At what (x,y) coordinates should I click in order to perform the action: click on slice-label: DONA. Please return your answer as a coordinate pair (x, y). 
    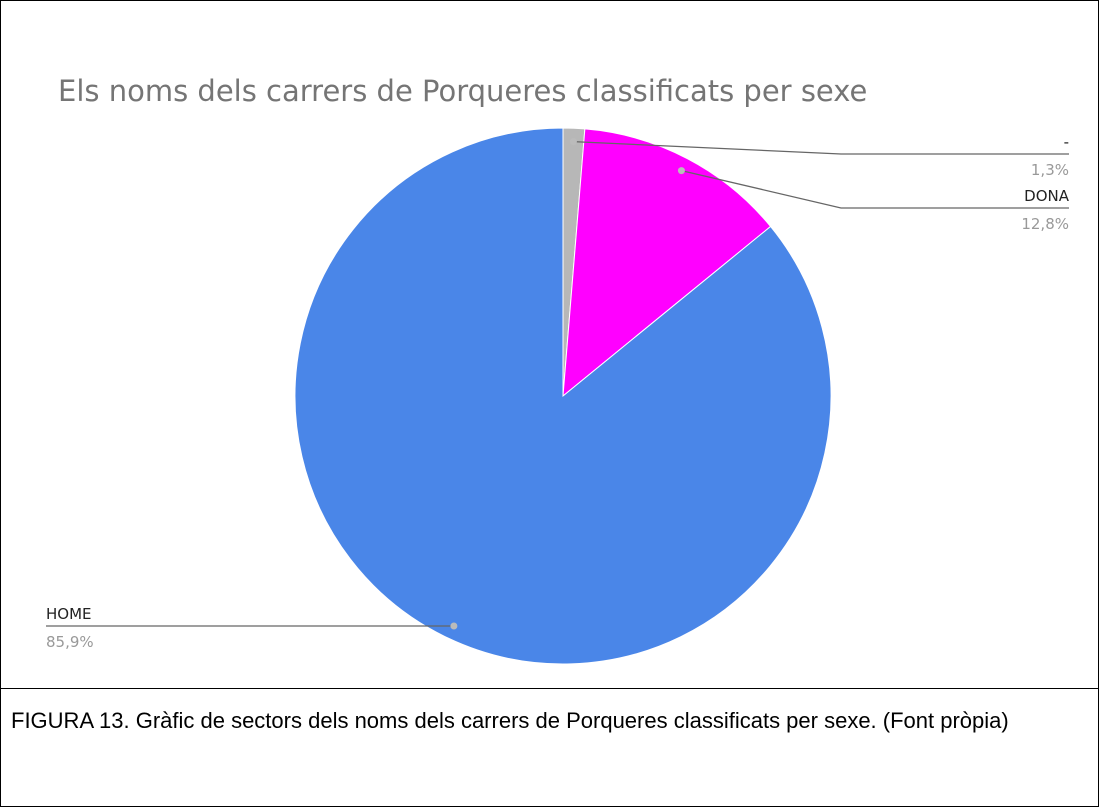
    Looking at the image, I should click on (1047, 196).